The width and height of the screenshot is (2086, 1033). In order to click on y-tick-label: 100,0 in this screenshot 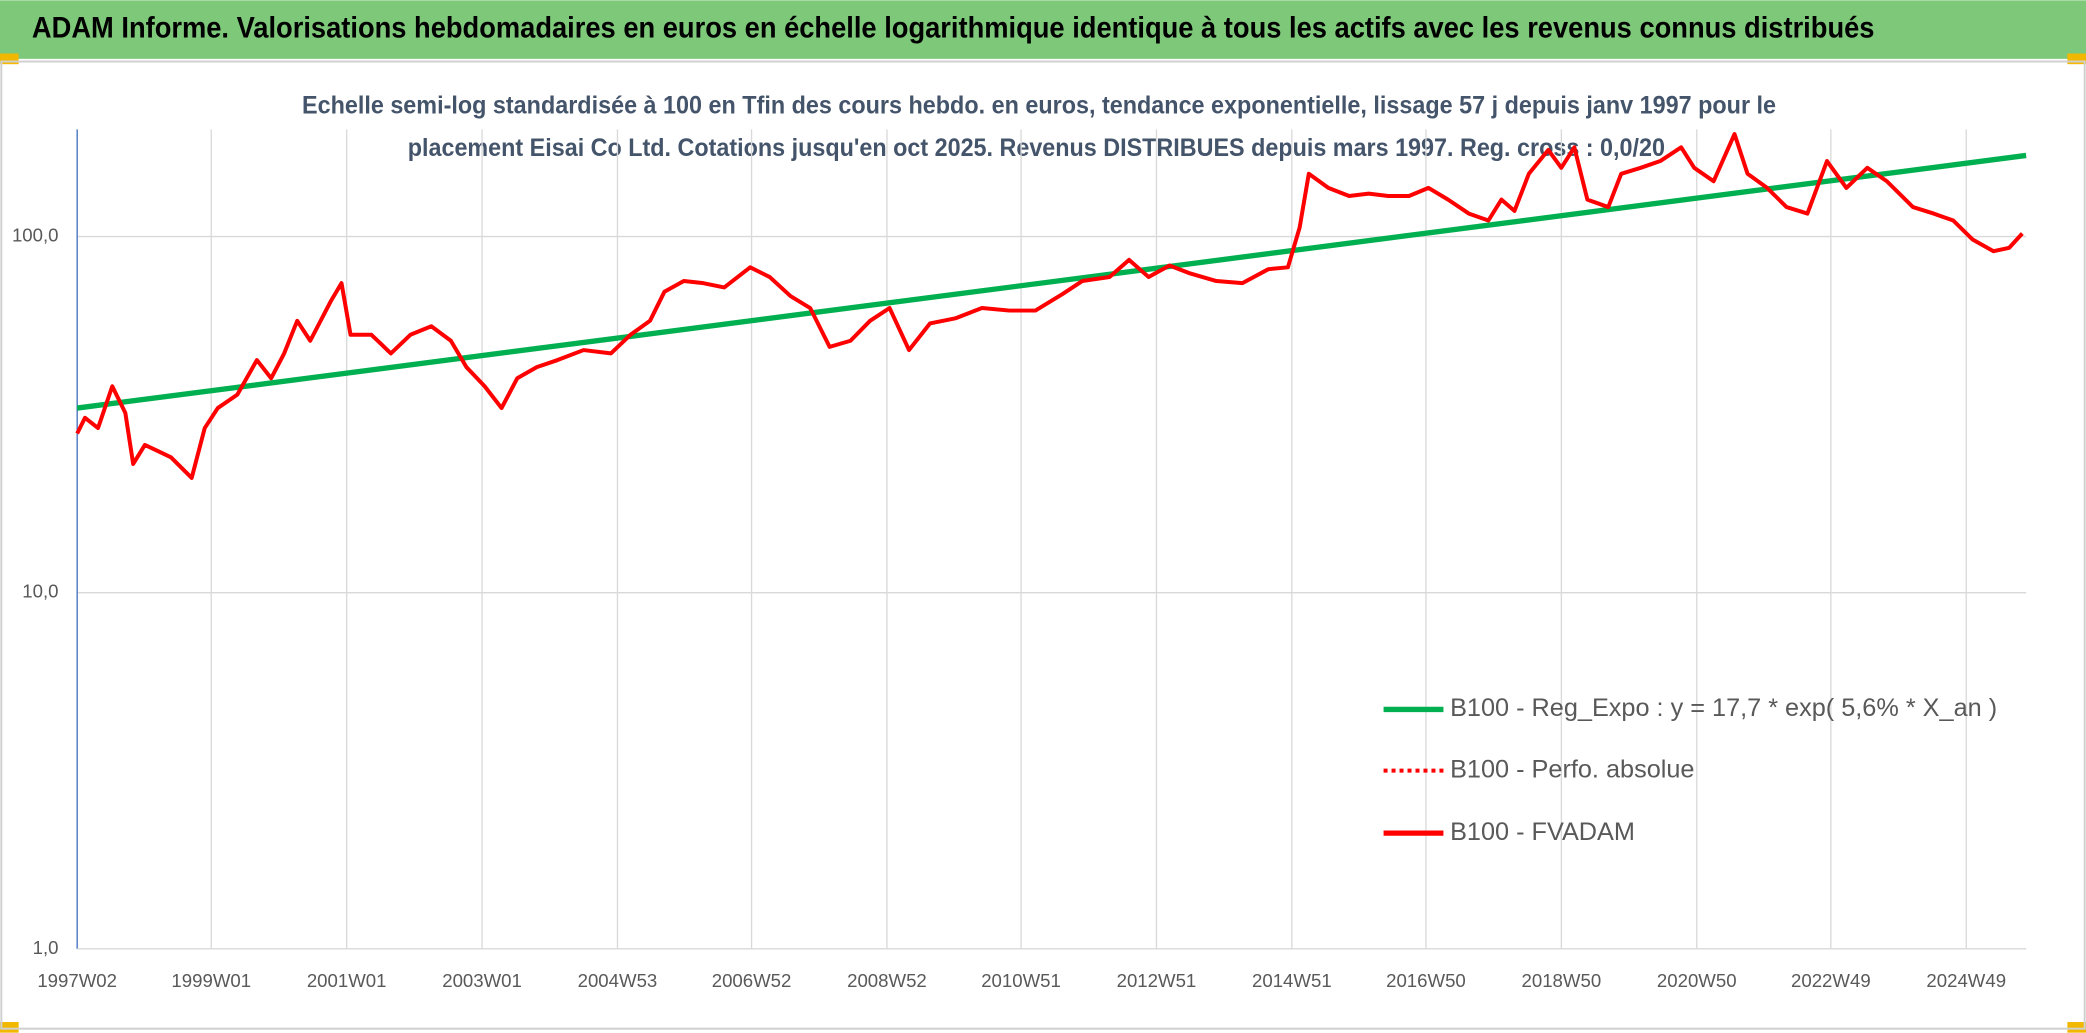, I will do `click(35, 234)`.